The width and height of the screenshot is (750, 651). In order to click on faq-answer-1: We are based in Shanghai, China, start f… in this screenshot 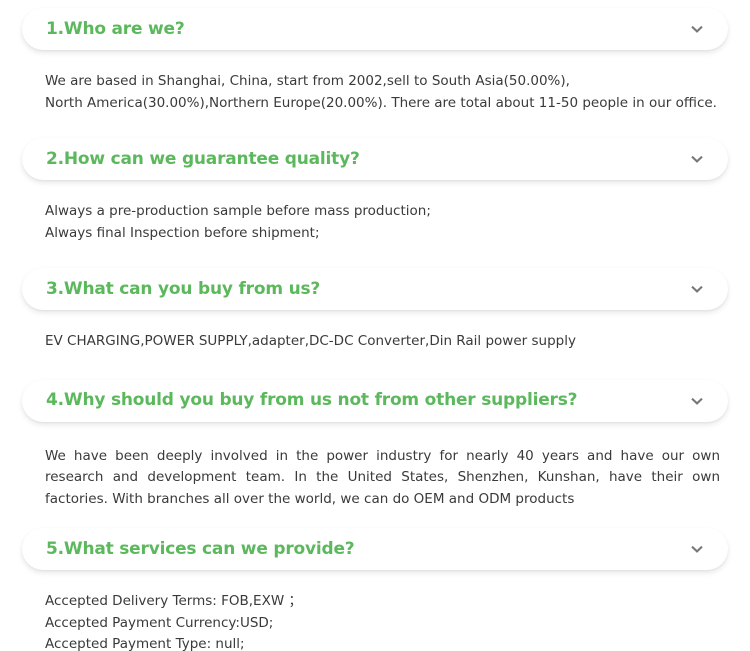, I will do `click(375, 92)`.